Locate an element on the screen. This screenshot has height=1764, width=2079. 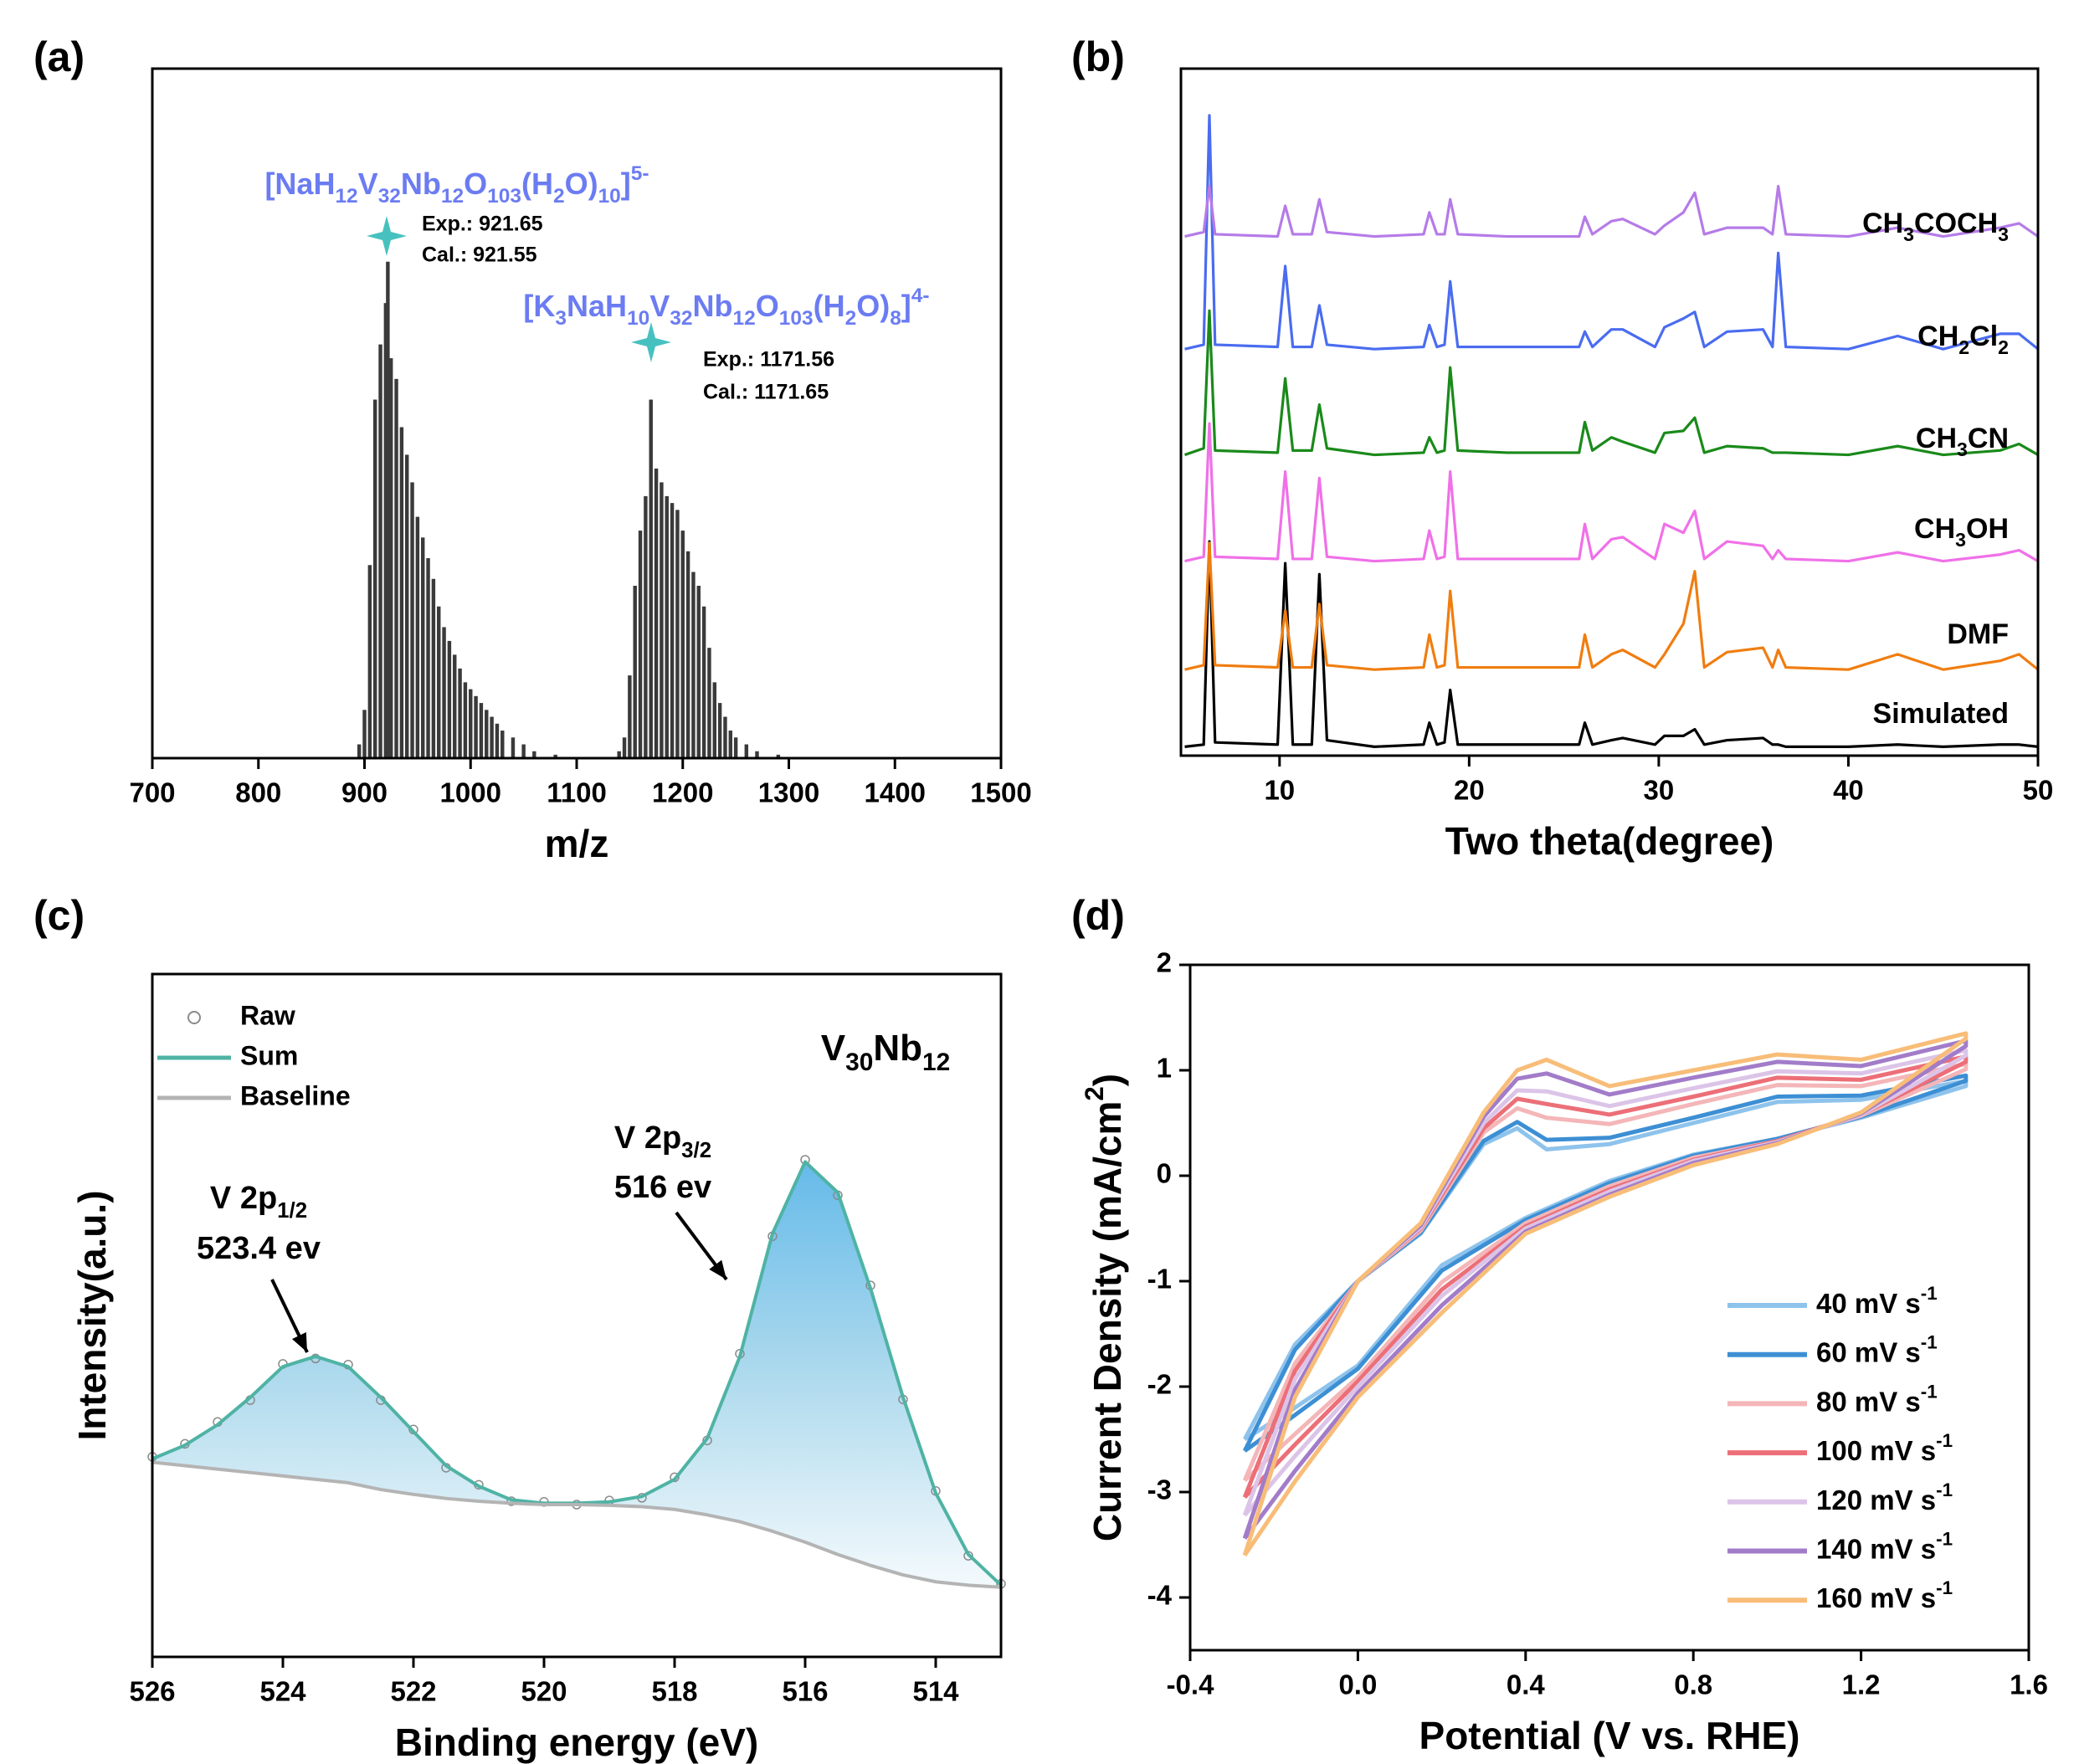
x-tick-label: 520 is located at coordinates (544, 1691).